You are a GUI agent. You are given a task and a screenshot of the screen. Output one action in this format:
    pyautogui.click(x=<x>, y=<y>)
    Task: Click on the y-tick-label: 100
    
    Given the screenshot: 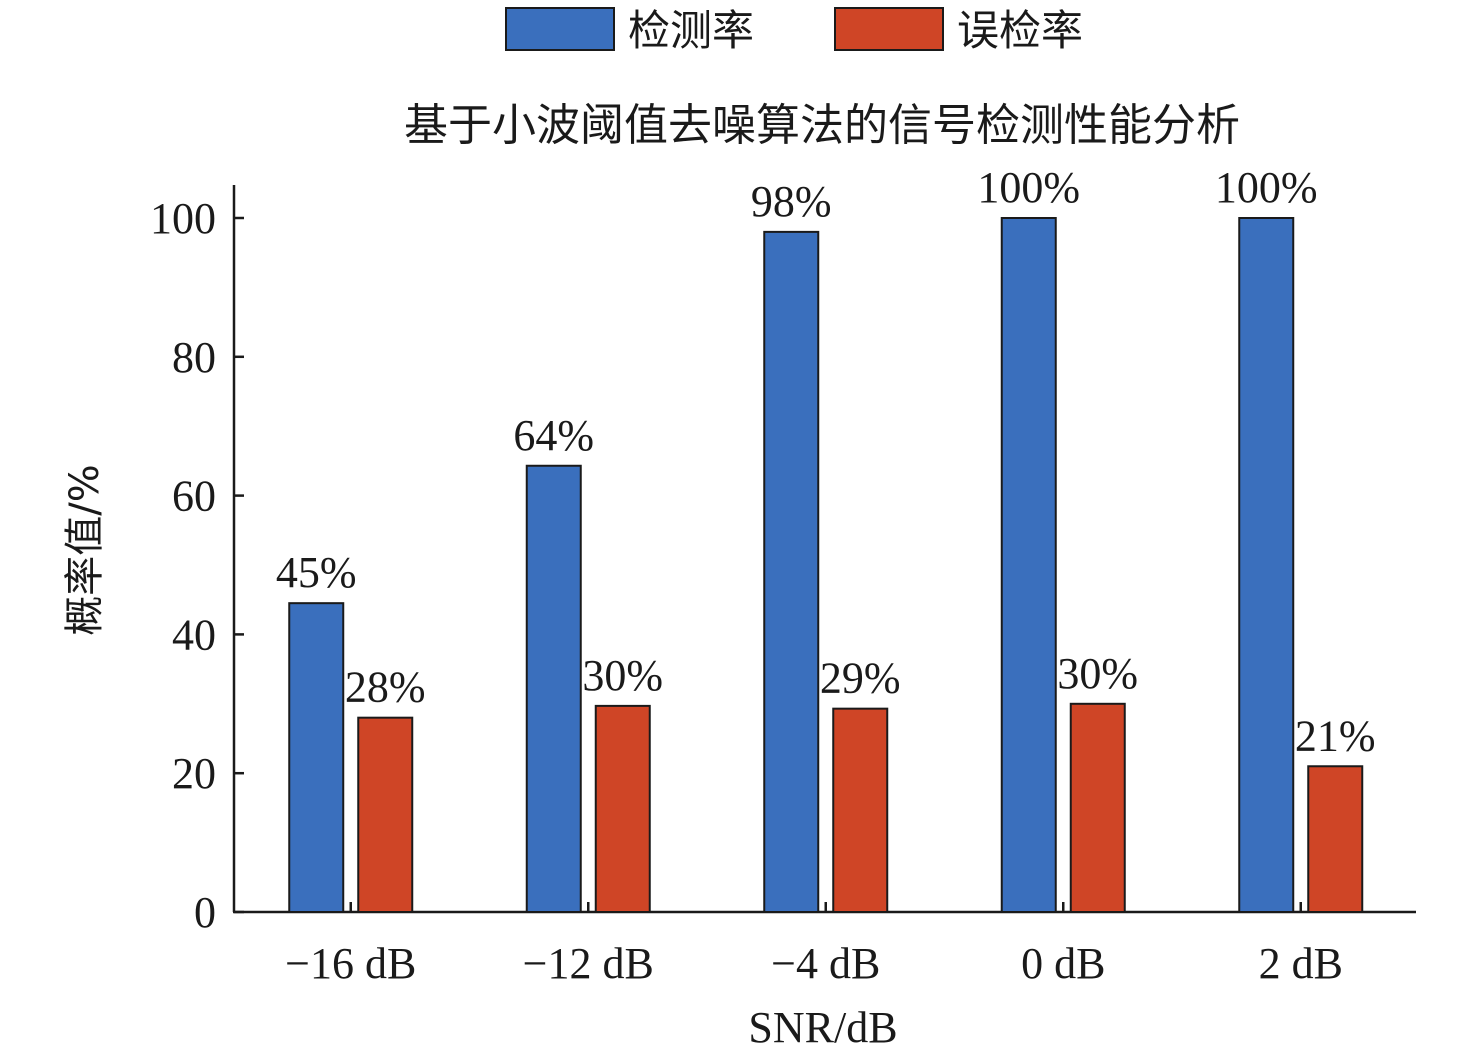 What is the action you would take?
    pyautogui.click(x=183, y=218)
    